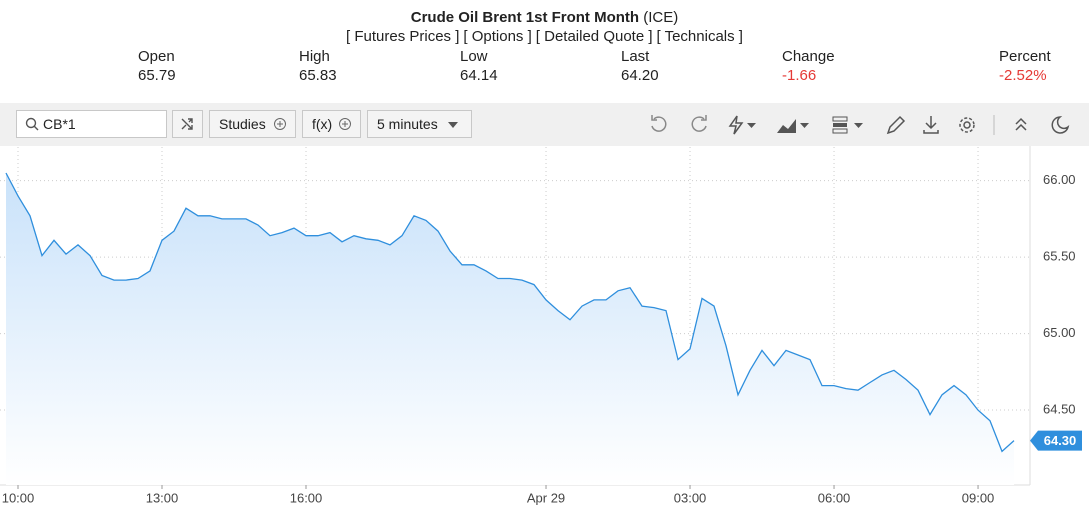 This screenshot has height=511, width=1089. I want to click on stat: Low 64.14, so click(479, 66).